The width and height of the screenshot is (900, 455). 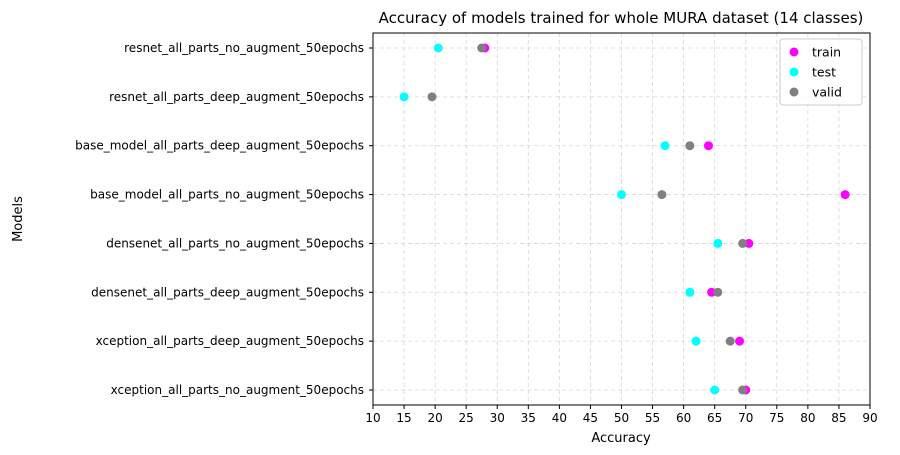 What do you see at coordinates (869, 418) in the screenshot?
I see `x-tick-label: 90` at bounding box center [869, 418].